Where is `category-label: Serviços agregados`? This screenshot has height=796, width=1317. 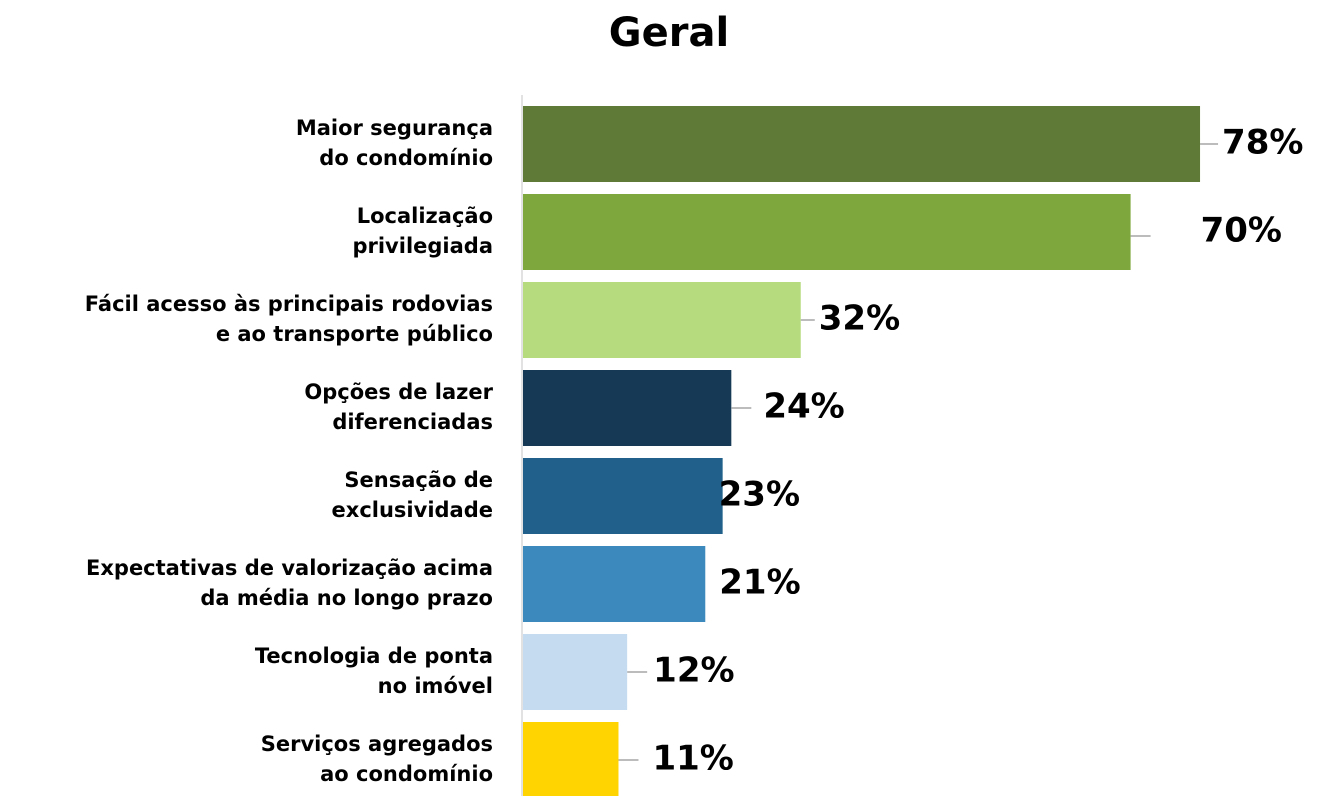
category-label: Serviços agregados is located at coordinates (377, 744).